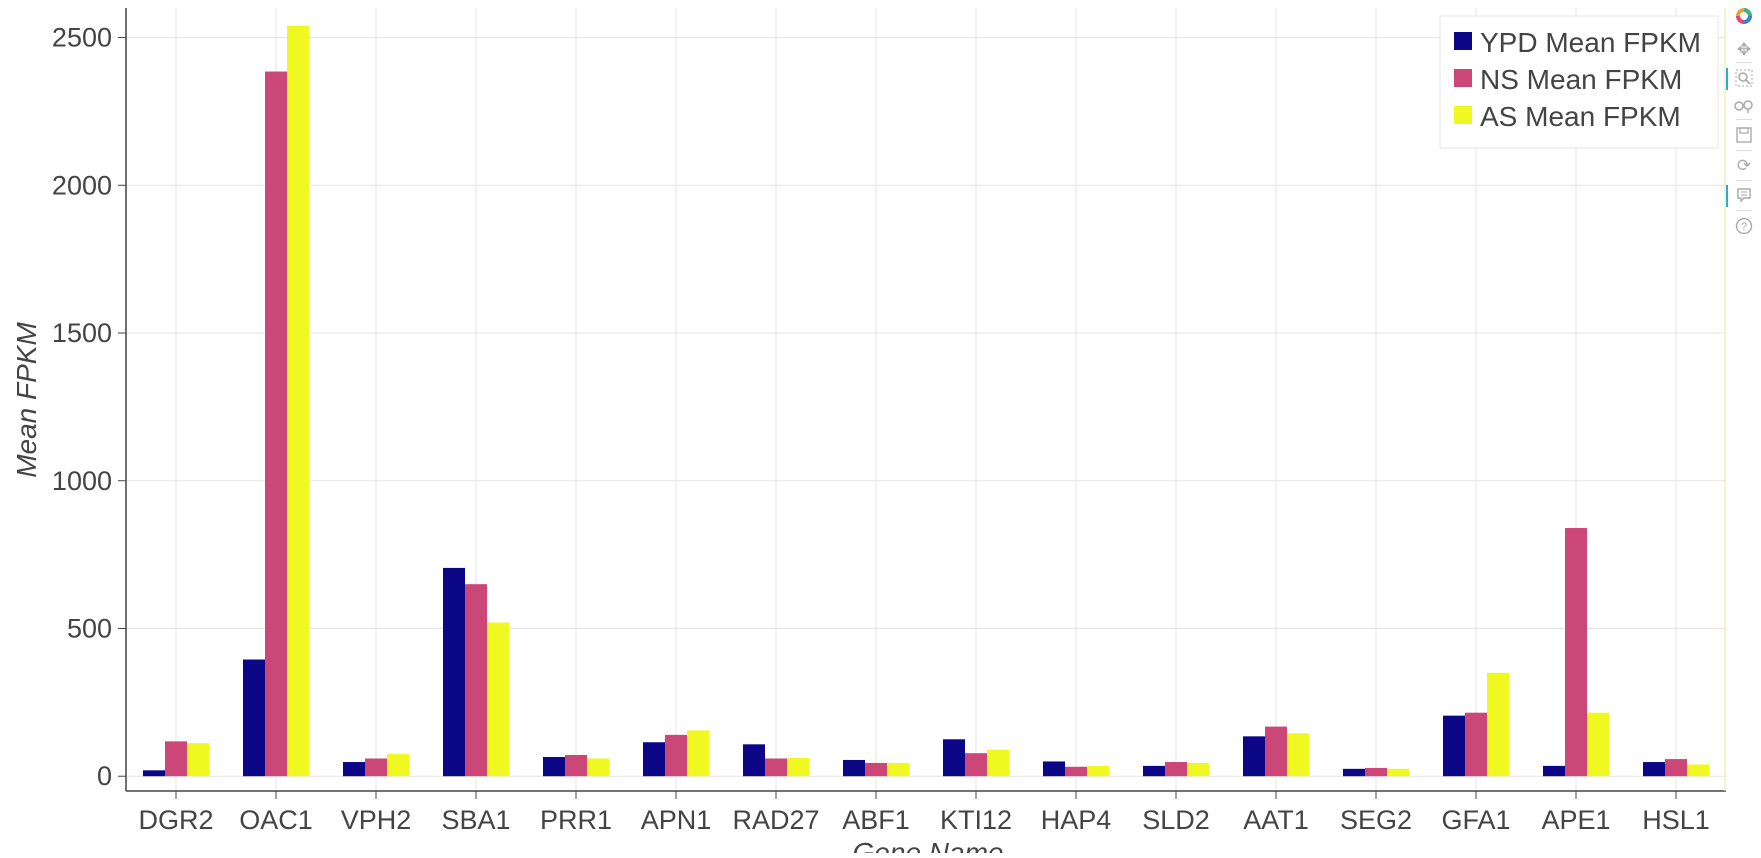  I want to click on x-tick-label: APN1, so click(676, 820).